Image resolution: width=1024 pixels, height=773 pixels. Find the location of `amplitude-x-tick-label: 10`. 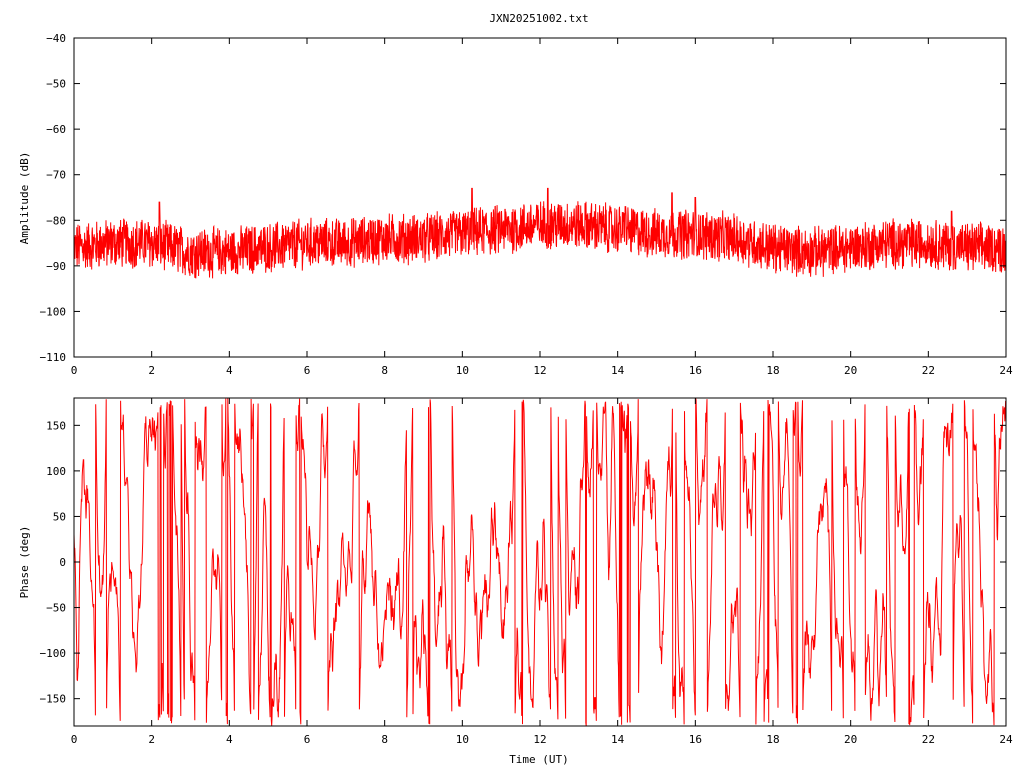

amplitude-x-tick-label: 10 is located at coordinates (462, 370).